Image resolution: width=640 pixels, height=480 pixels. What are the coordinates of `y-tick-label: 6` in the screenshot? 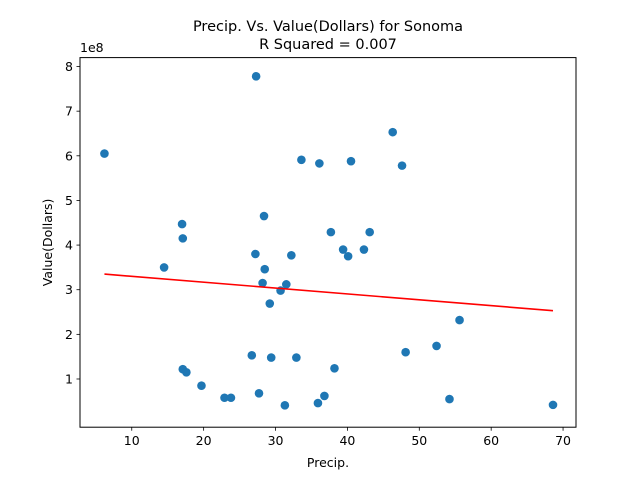 It's located at (69, 155).